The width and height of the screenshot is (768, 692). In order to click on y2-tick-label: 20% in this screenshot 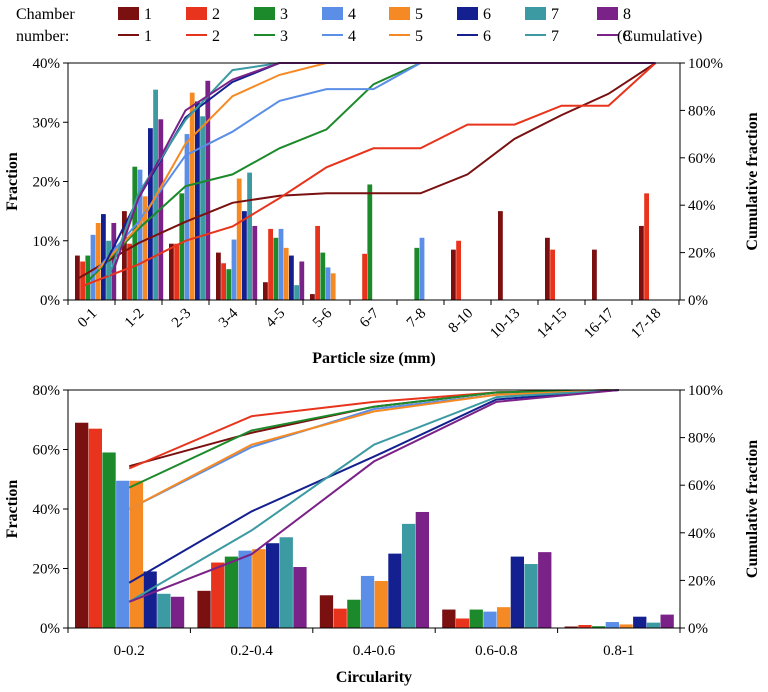, I will do `click(702, 254)`.